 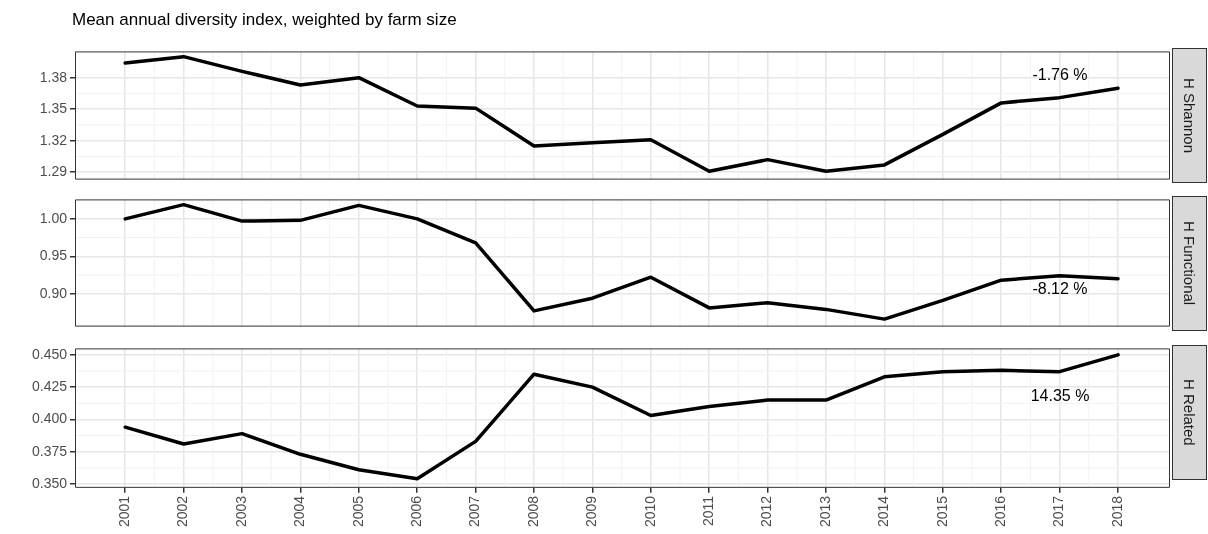 I want to click on y-tick-label: 1.29, so click(x=53, y=171).